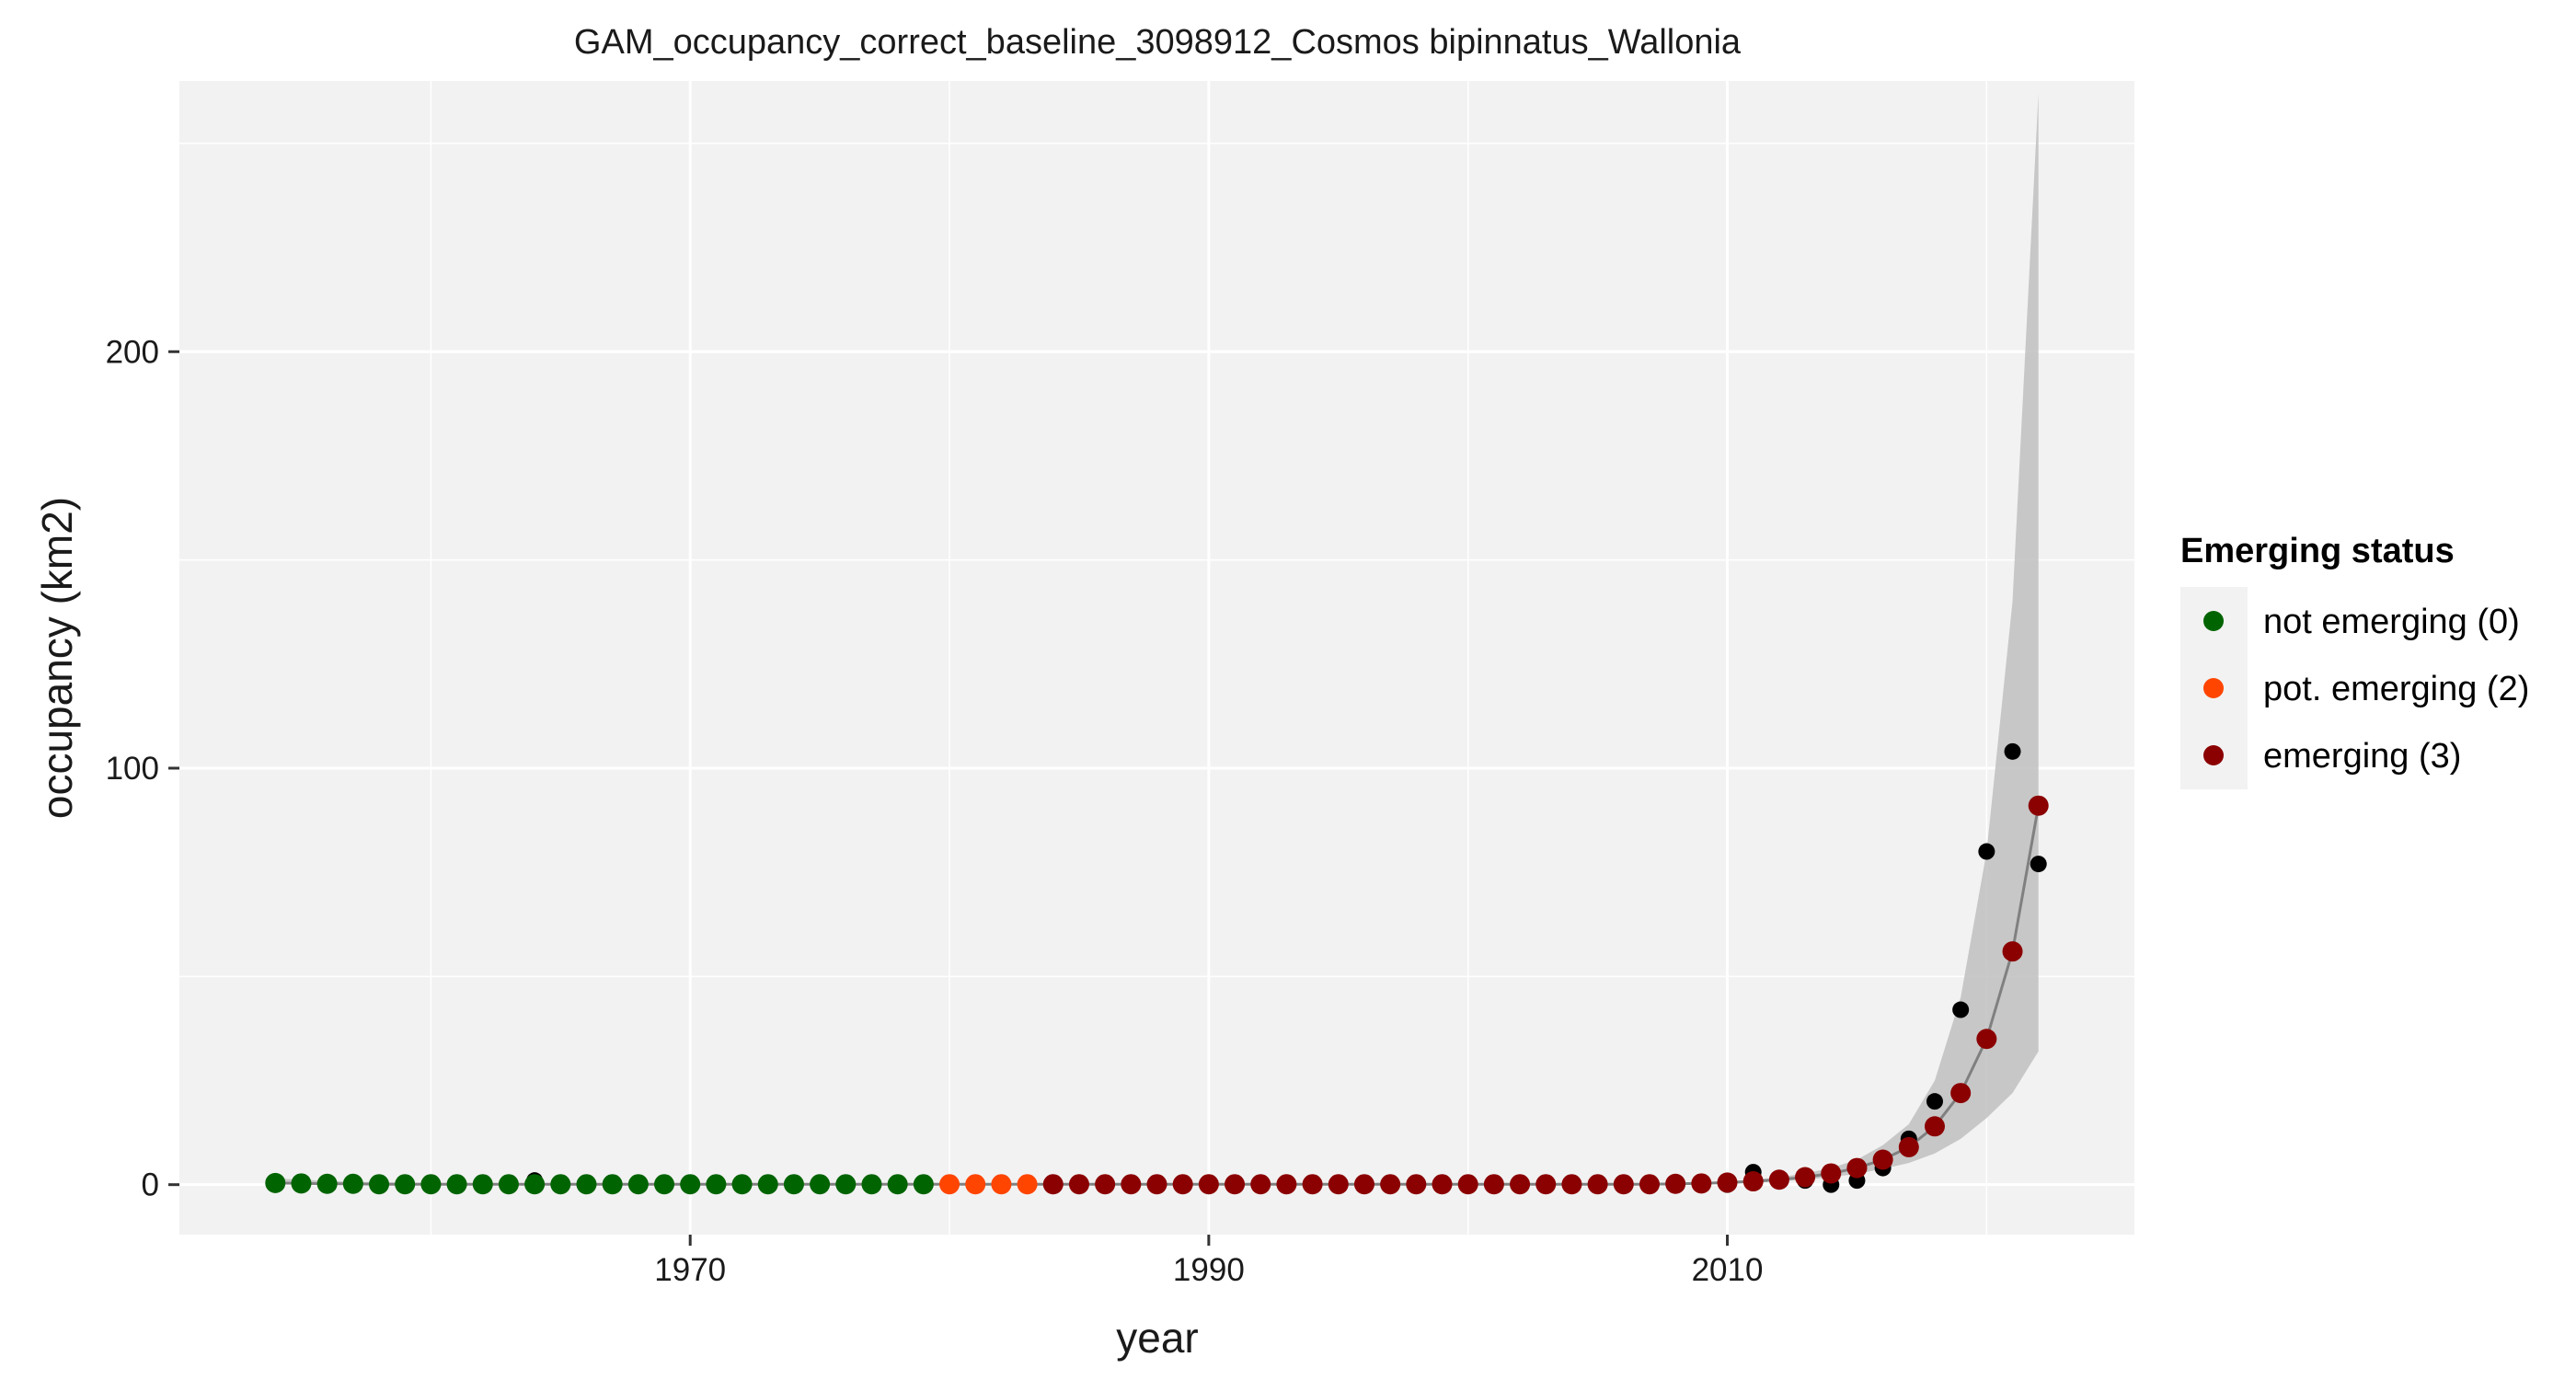 Image resolution: width=2576 pixels, height=1380 pixels. What do you see at coordinates (2391, 622) in the screenshot?
I see `legend-label: not emerging (0)` at bounding box center [2391, 622].